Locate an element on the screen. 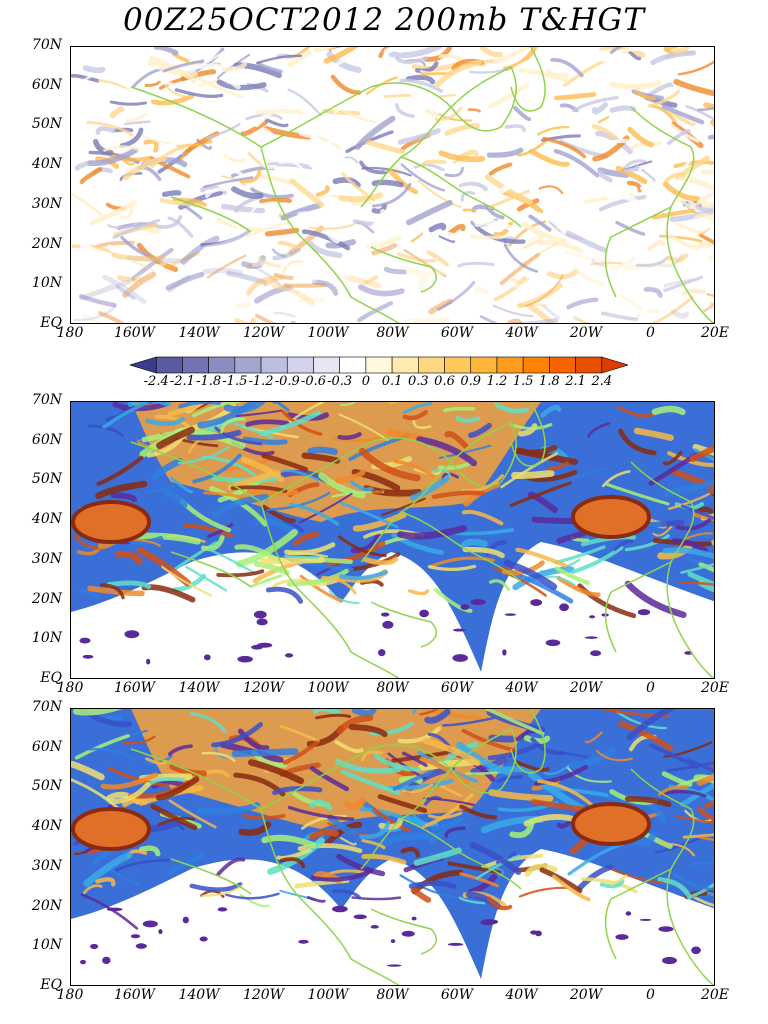  lat-label: 20N is located at coordinates (46, 905).